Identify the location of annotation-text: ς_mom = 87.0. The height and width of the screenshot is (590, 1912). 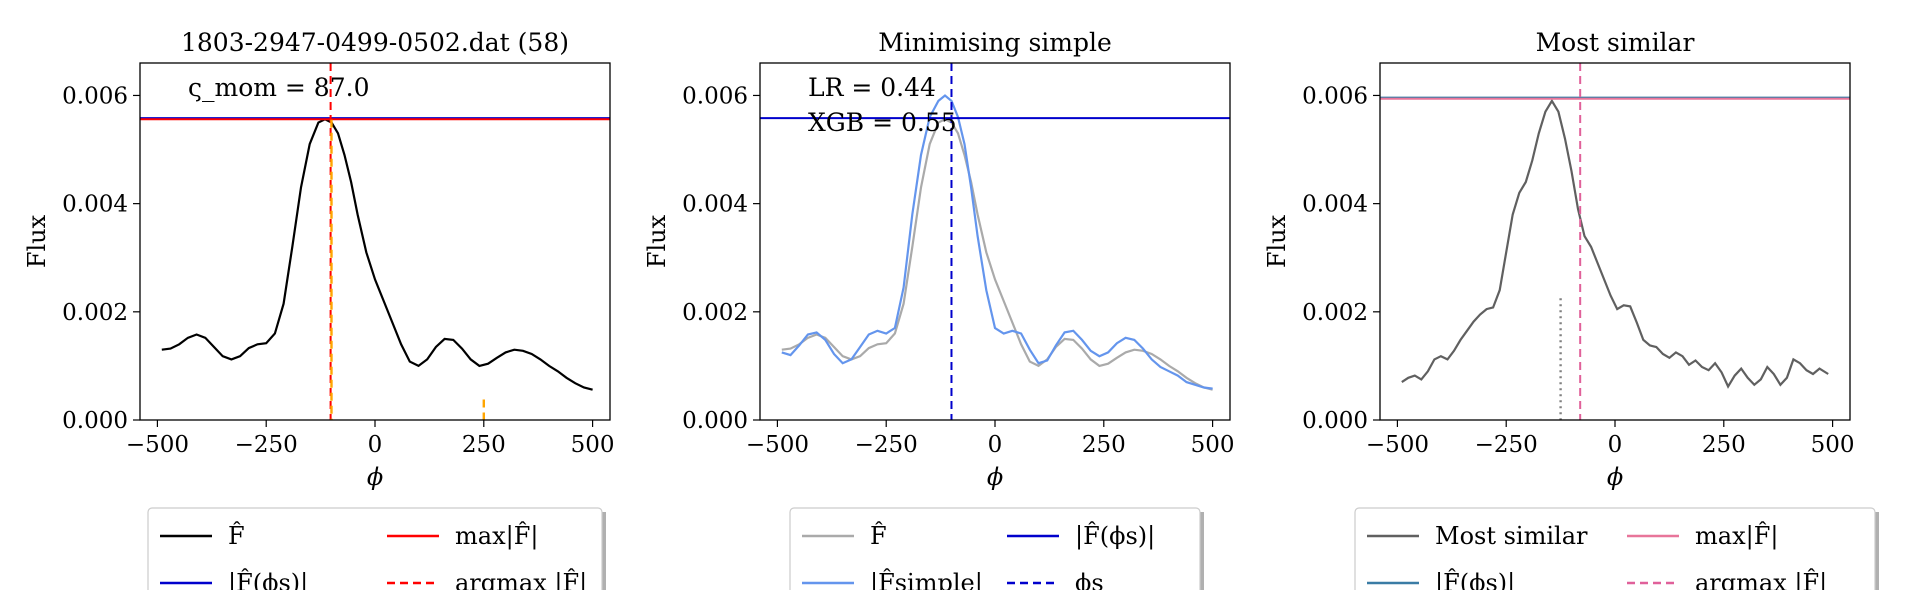
(278, 87).